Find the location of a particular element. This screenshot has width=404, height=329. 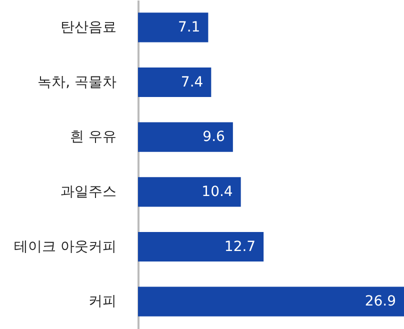

data-label: 26.9 is located at coordinates (380, 302).